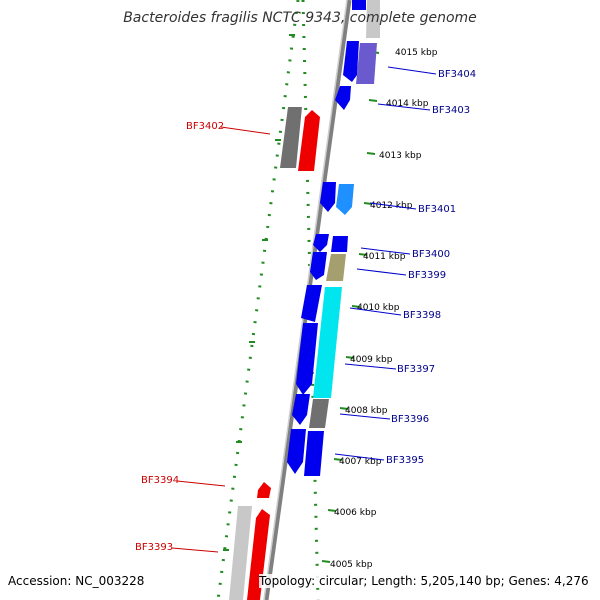 This screenshot has width=600, height=600. I want to click on reverse-label-leaders, so click(221, 339).